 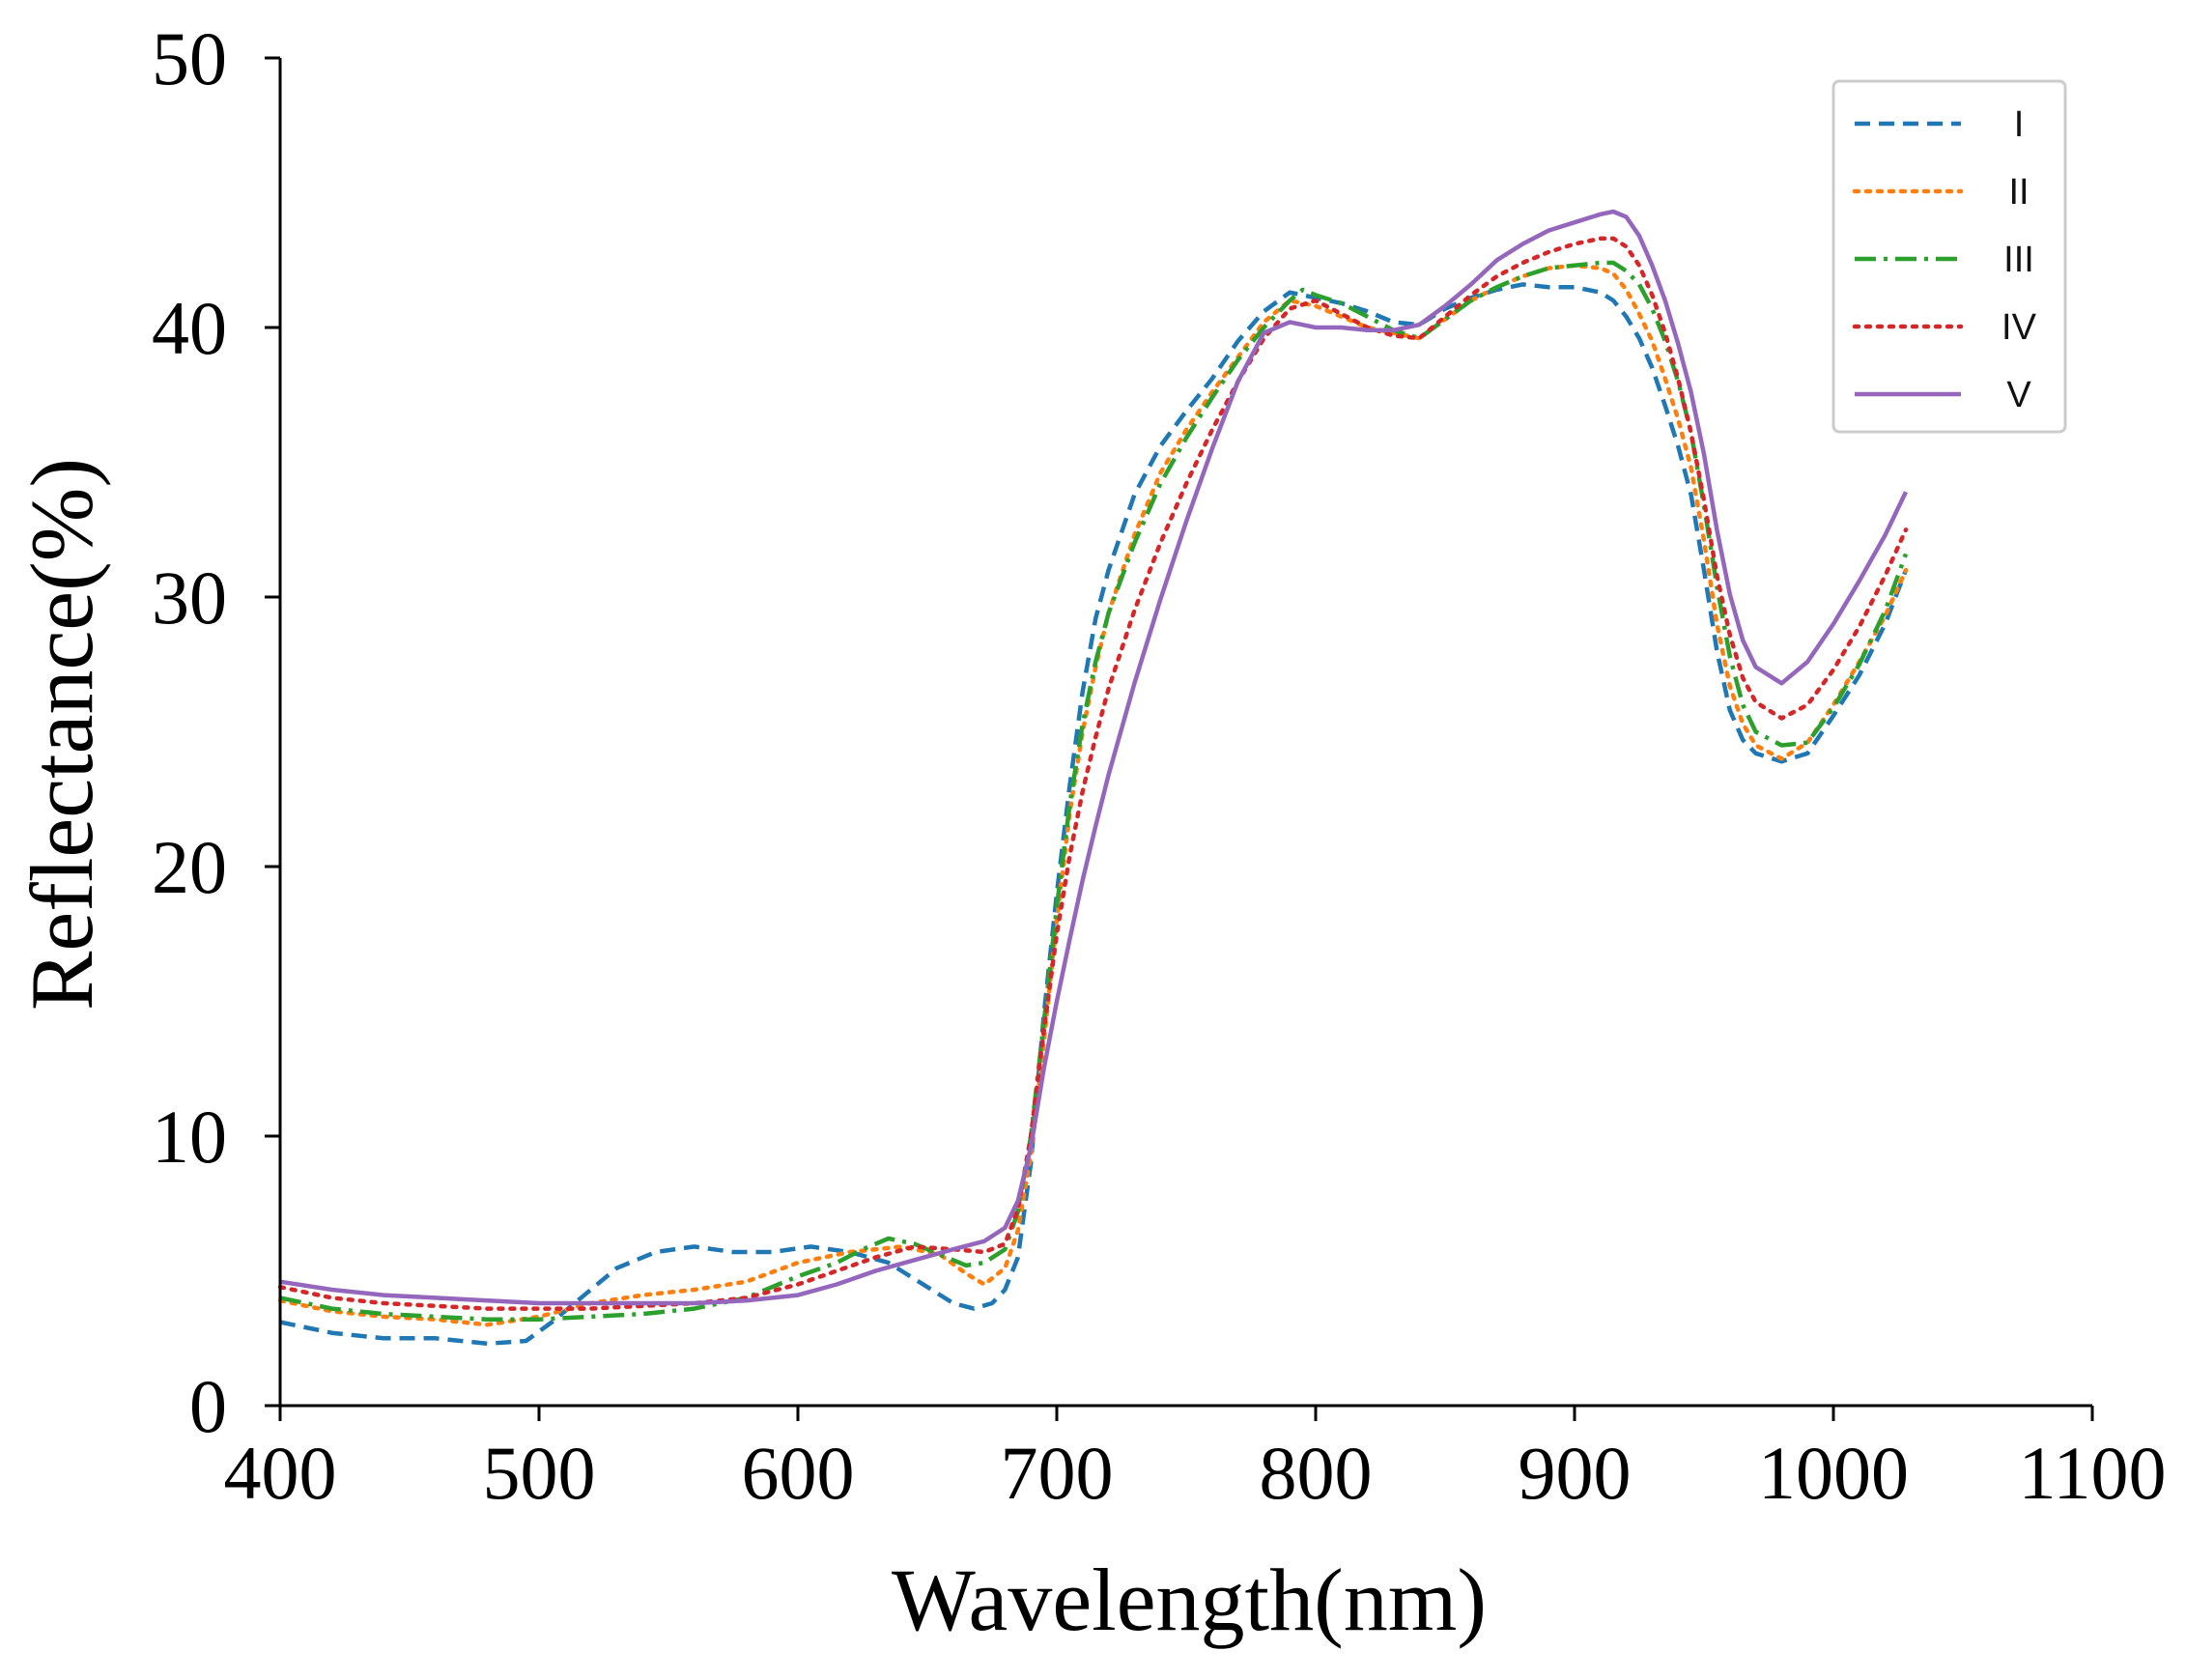 I want to click on y-axis-title: Reflectance(%), so click(x=62, y=734).